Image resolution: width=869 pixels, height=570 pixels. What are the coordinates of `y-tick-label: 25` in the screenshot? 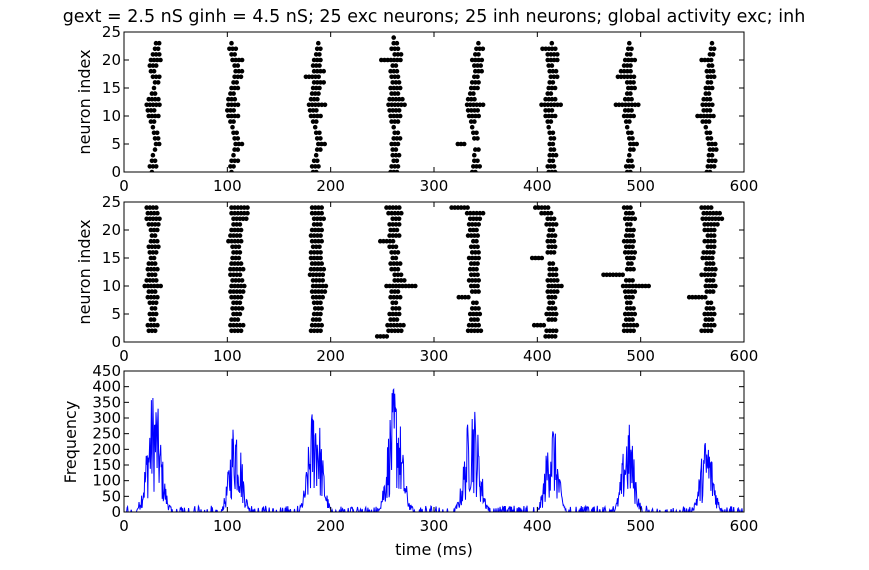 It's located at (111, 202).